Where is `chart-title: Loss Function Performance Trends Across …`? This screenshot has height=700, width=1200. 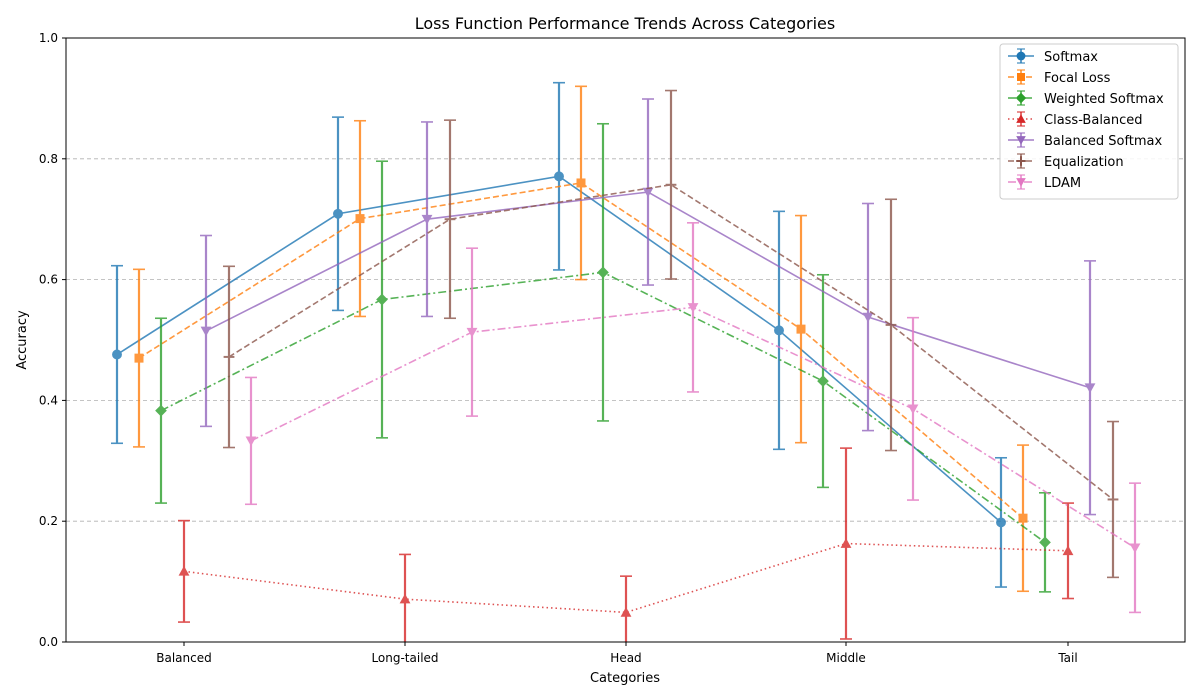
chart-title: Loss Function Performance Trends Across … is located at coordinates (625, 23).